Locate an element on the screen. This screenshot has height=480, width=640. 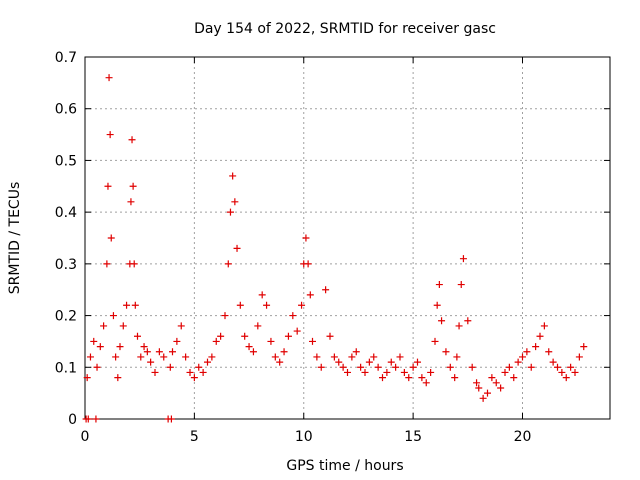
x-axis-label: GPS time / hours is located at coordinates (344, 466).